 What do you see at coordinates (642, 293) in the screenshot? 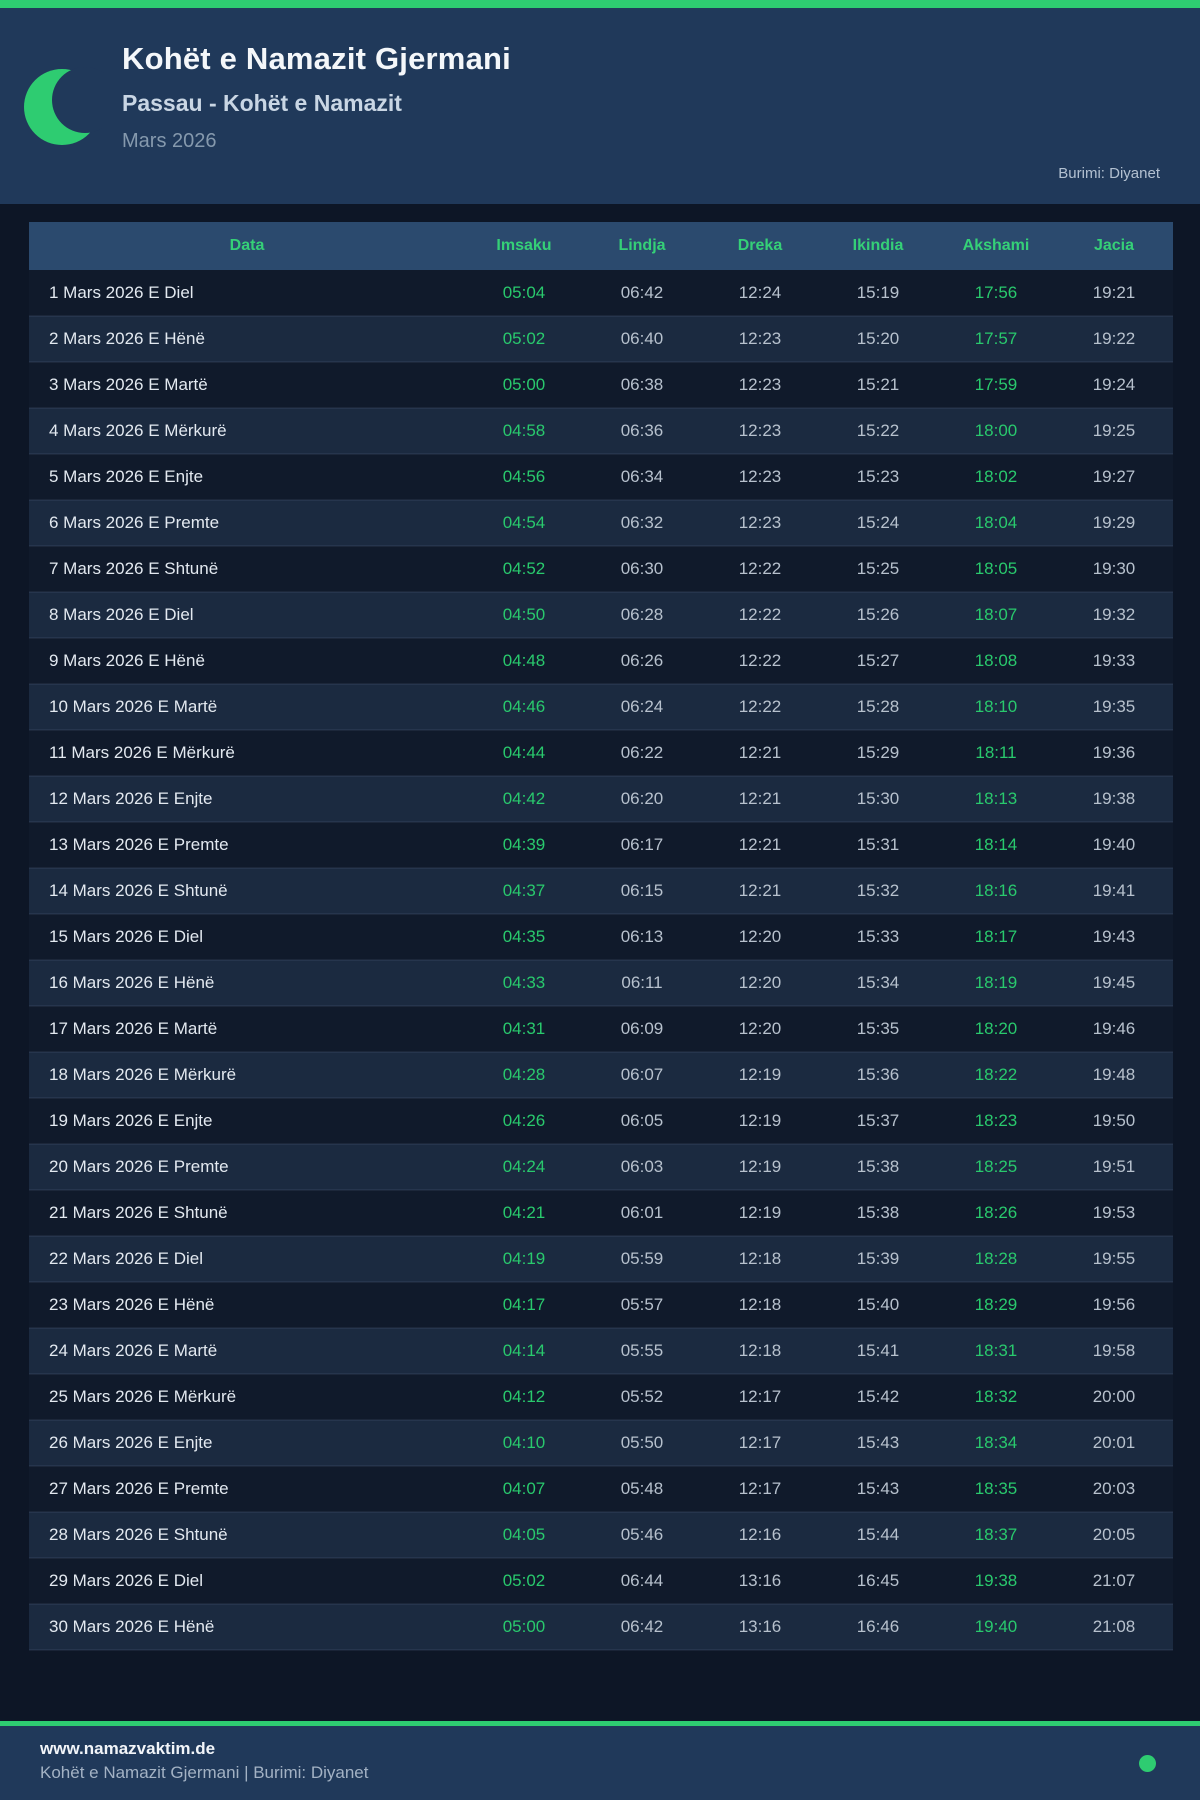
I see `time-cell-lindja: 06:42` at bounding box center [642, 293].